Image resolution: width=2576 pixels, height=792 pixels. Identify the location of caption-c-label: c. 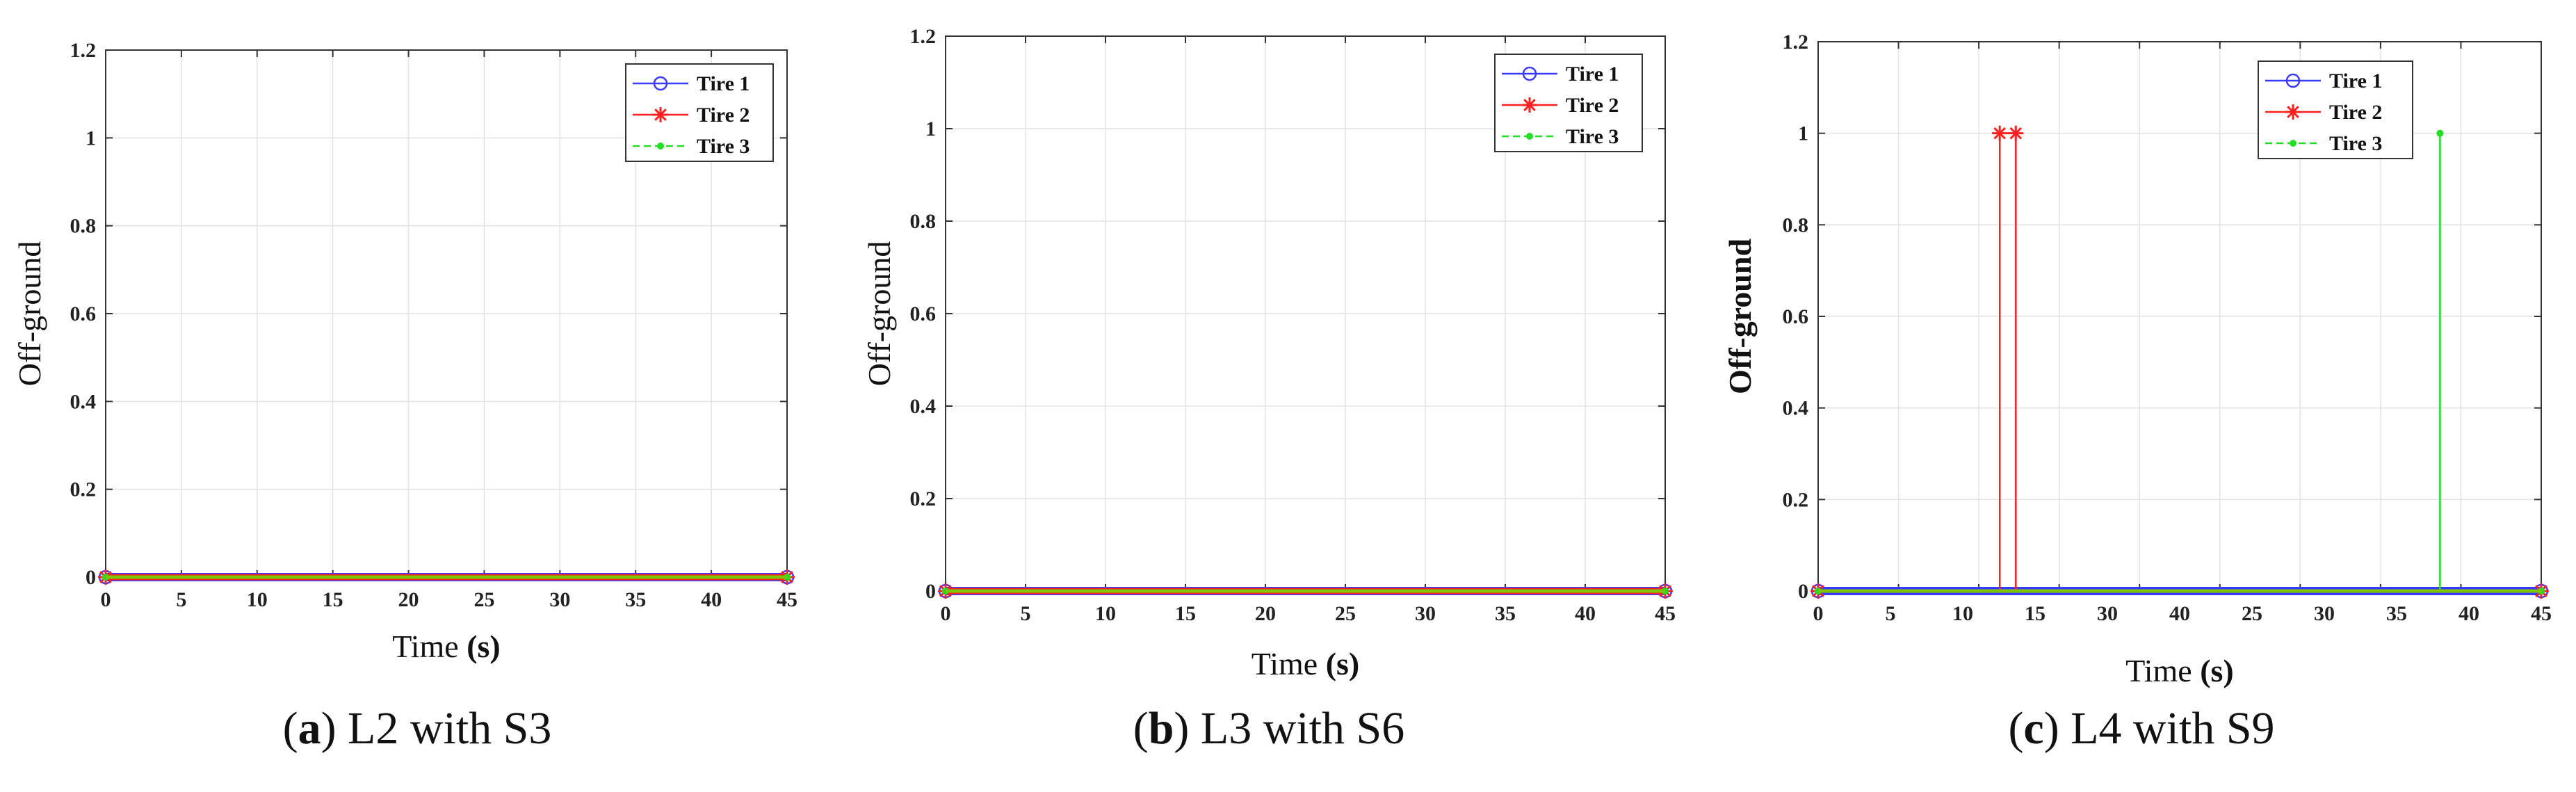
(2033, 728).